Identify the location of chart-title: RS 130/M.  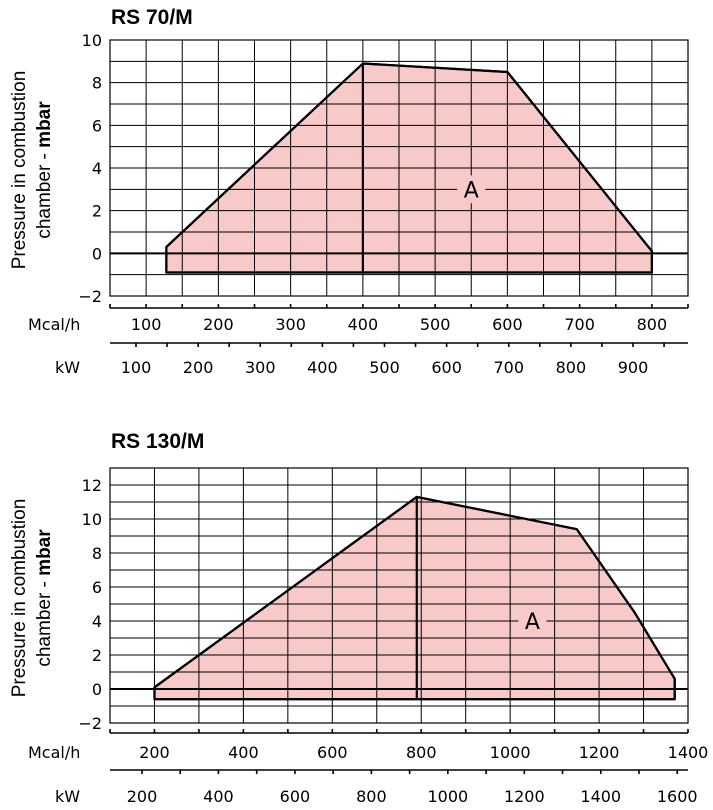
(157, 441).